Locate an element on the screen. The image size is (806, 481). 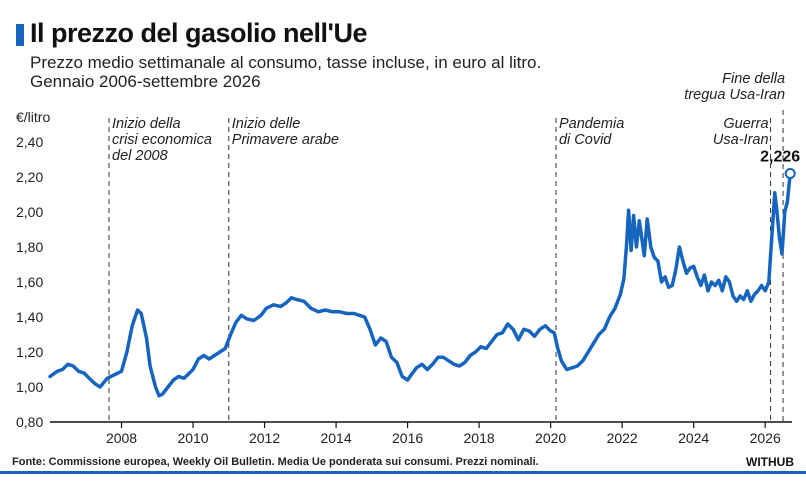
annotation-label: Primavere arabe is located at coordinates (285, 140).